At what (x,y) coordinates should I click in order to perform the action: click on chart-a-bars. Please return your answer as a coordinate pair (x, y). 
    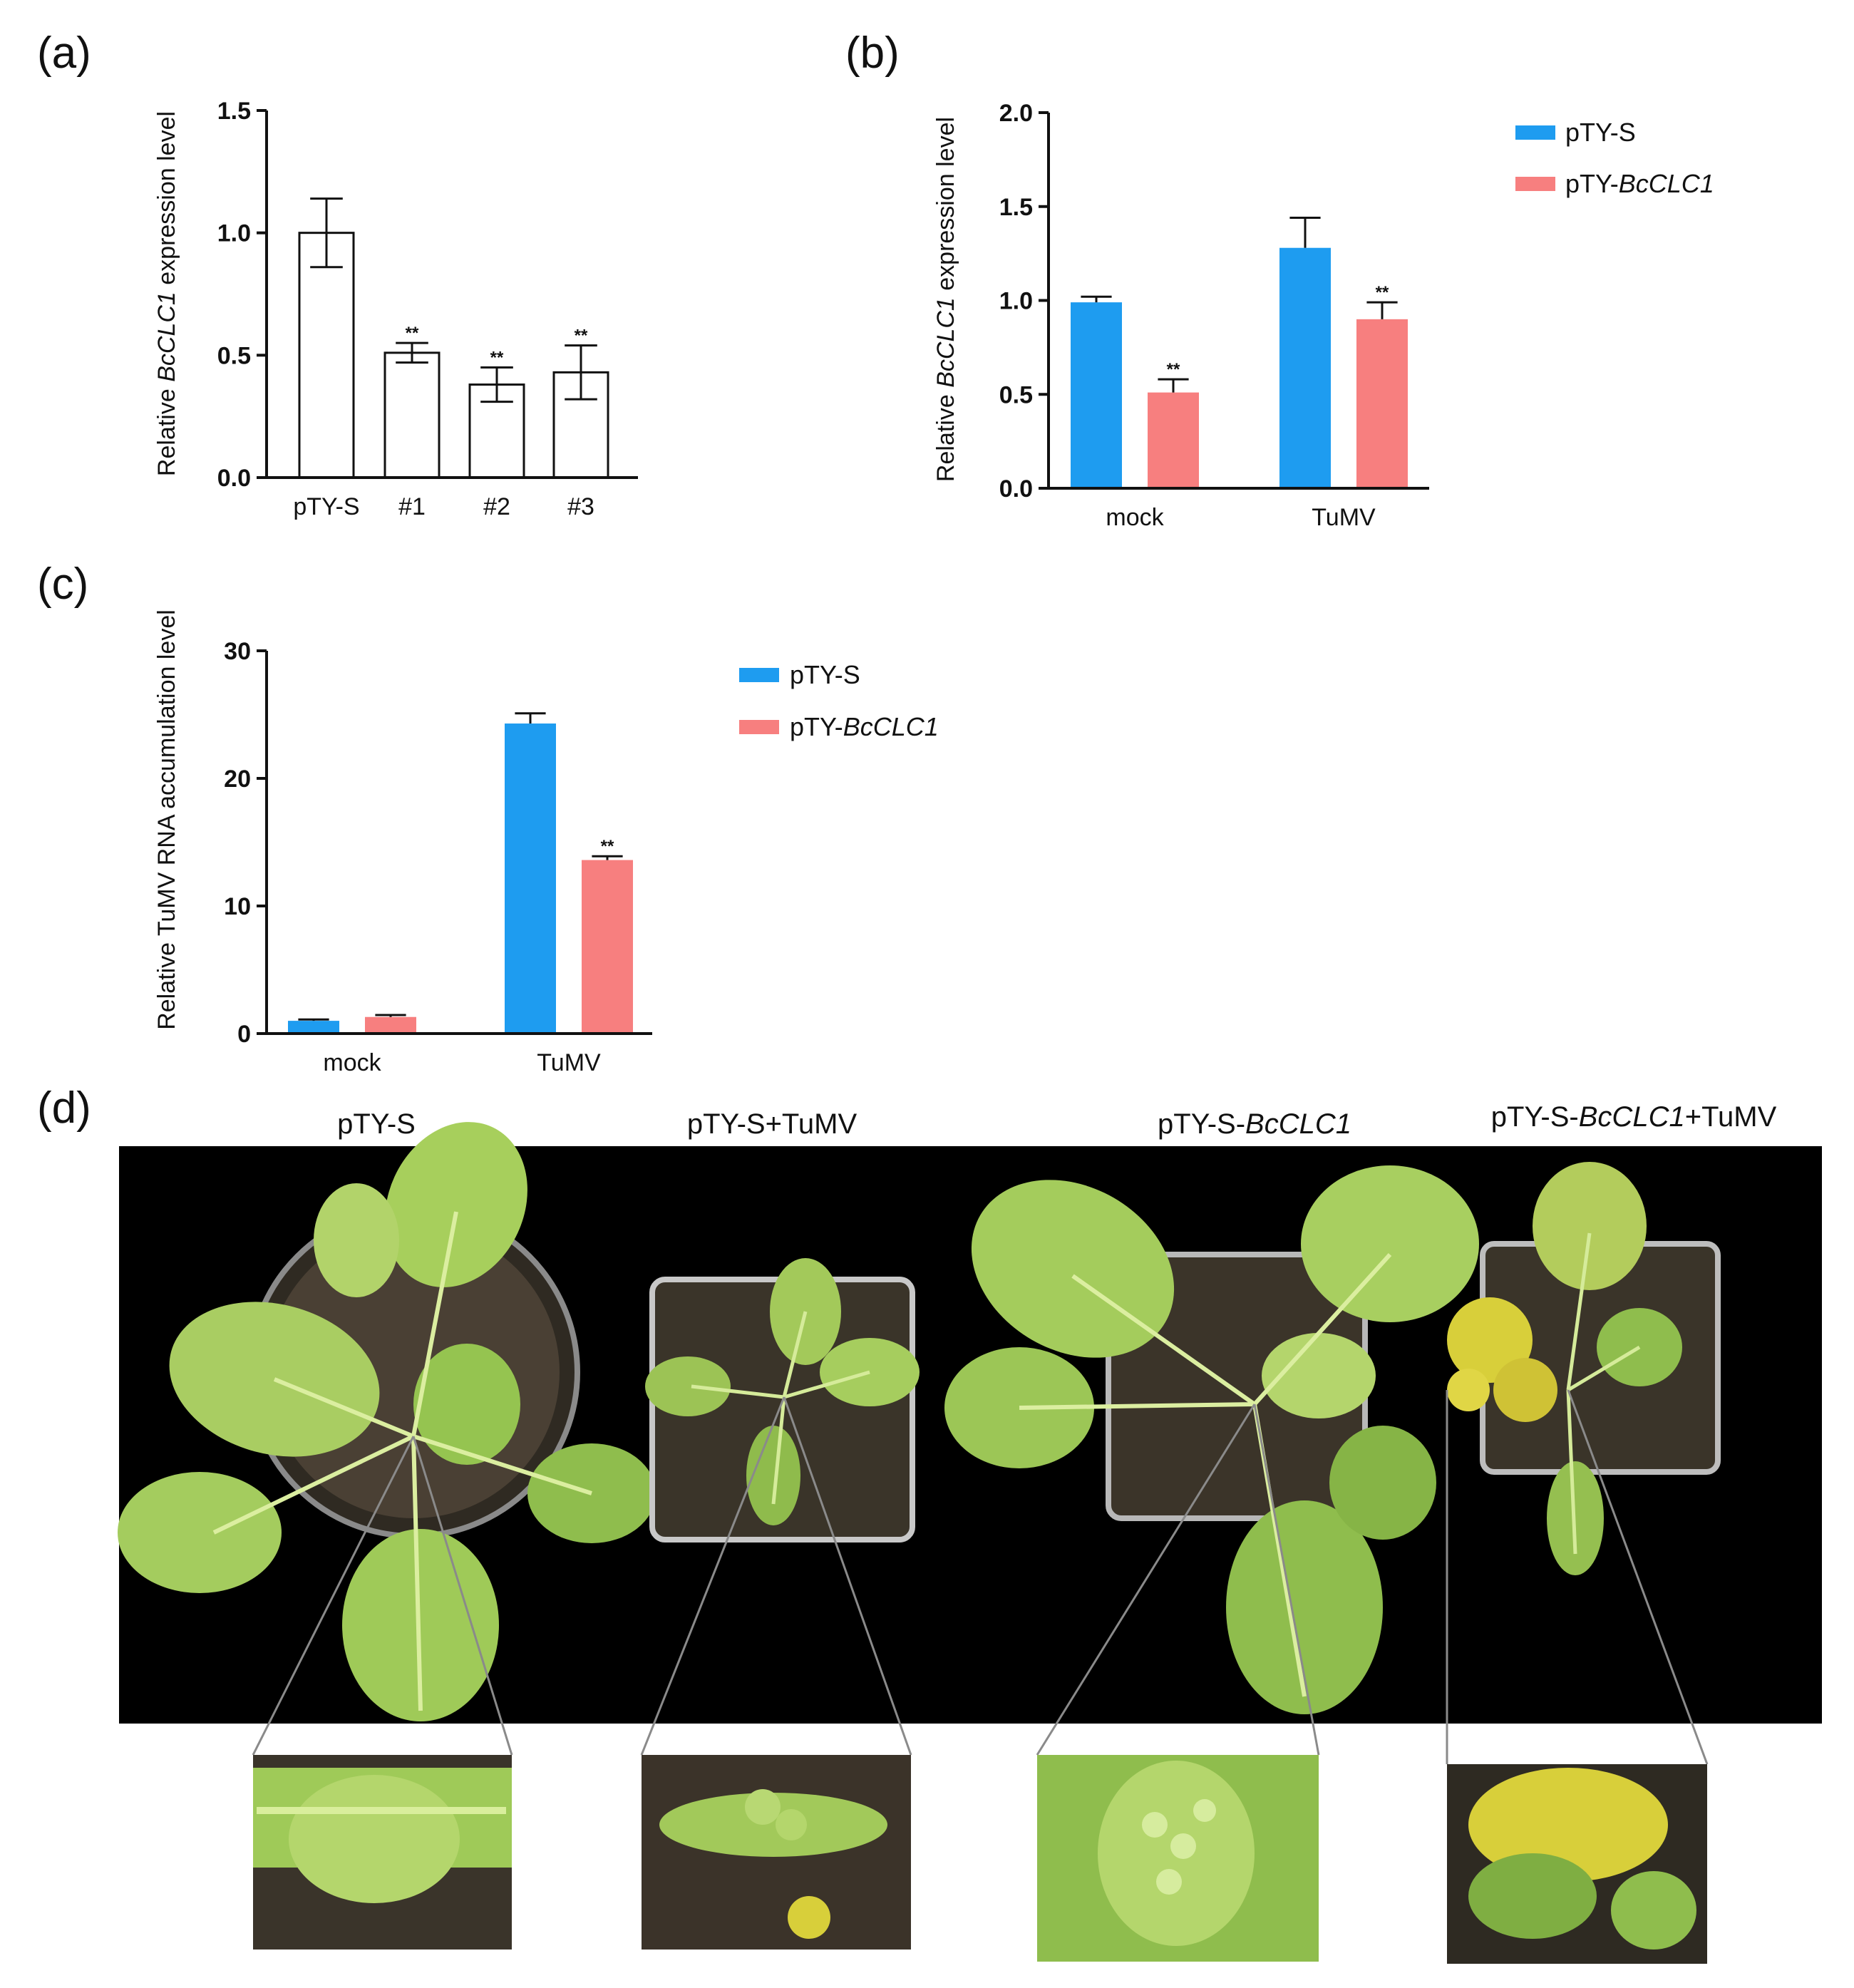
    Looking at the image, I should click on (453, 355).